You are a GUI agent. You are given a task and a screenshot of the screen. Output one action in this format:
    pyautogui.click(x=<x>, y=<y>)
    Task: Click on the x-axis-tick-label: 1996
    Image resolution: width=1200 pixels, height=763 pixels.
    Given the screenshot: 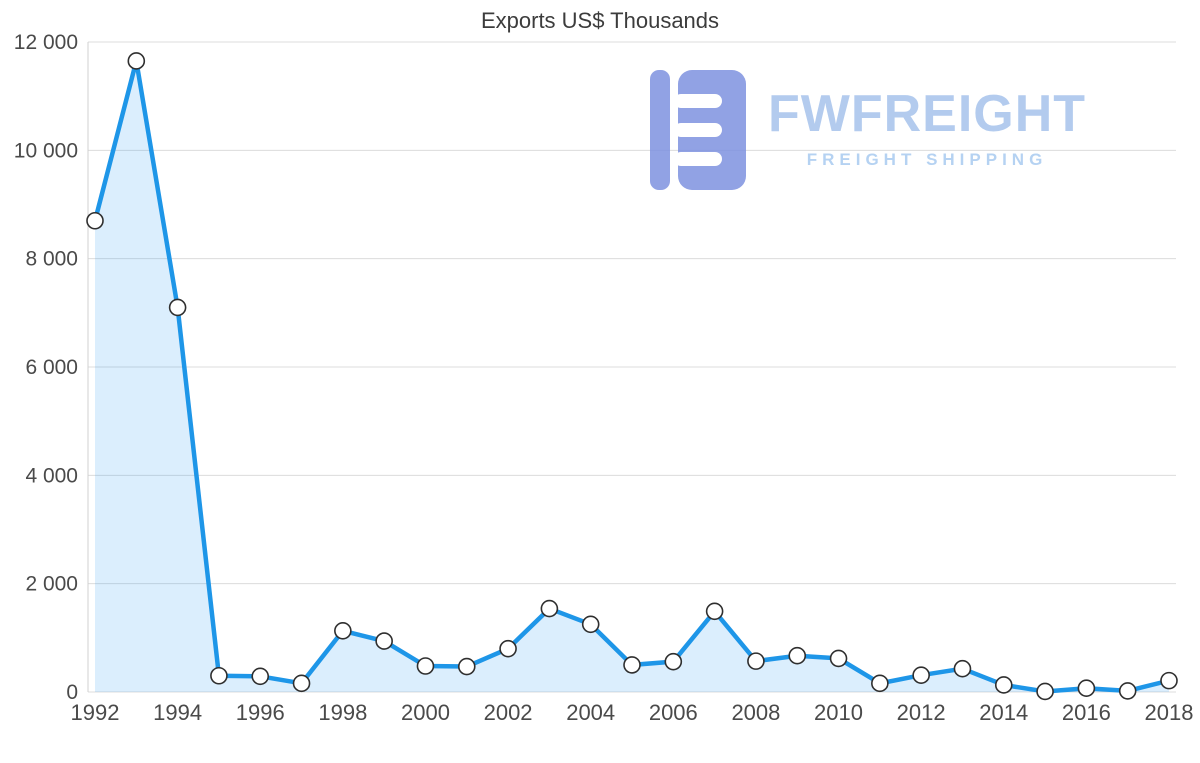 What is the action you would take?
    pyautogui.click(x=260, y=712)
    